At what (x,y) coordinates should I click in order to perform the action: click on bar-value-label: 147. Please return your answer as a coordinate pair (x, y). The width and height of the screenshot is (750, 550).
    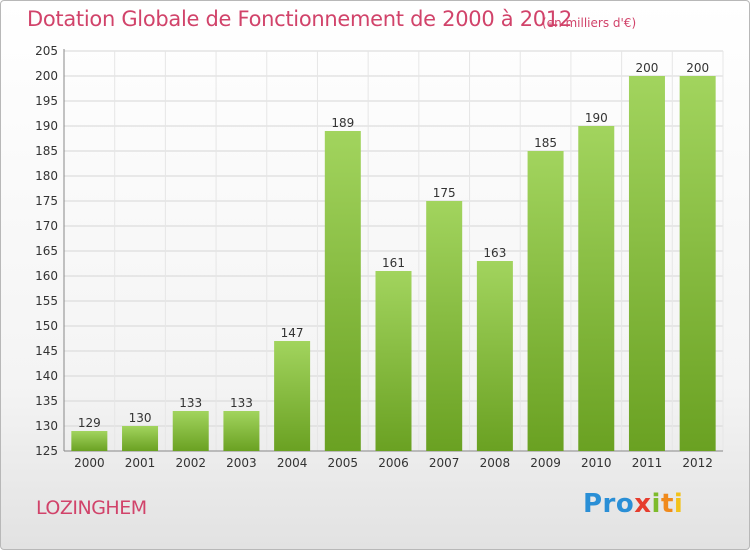
    Looking at the image, I should click on (292, 333).